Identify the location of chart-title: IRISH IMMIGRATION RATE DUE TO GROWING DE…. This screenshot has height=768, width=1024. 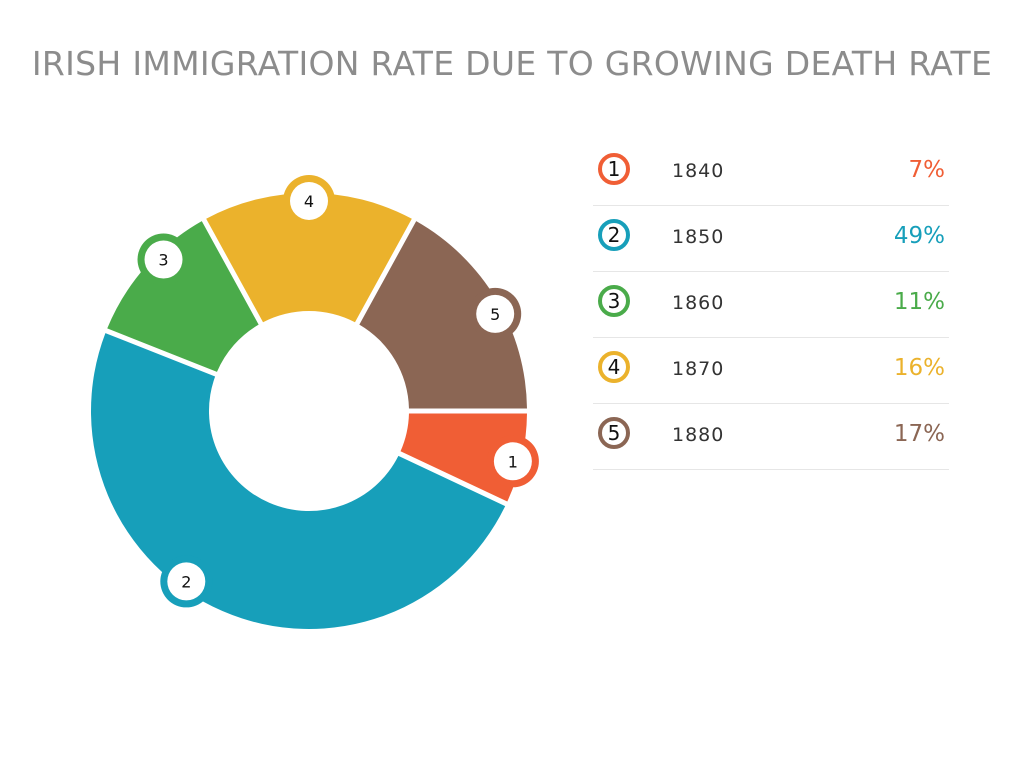
(512, 63).